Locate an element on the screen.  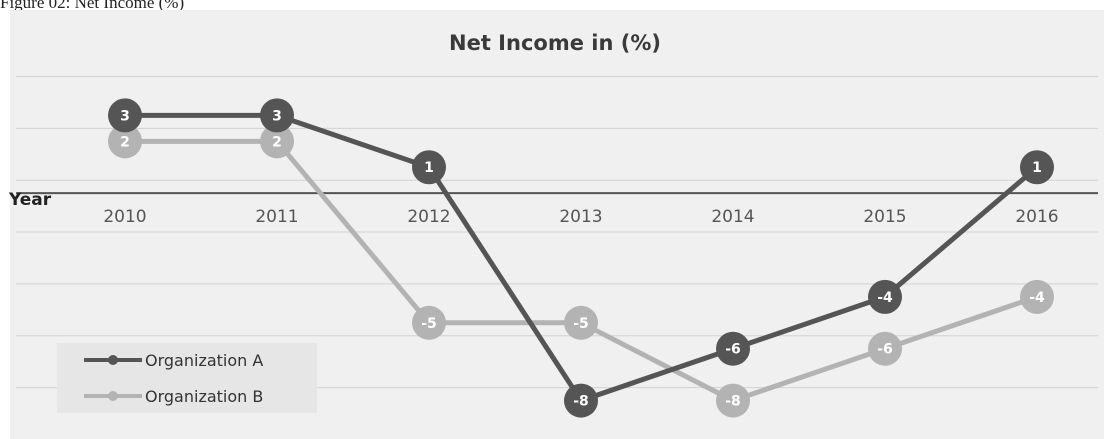
figure-caption: Figure 02: Net Income (%) is located at coordinates (92, 6).